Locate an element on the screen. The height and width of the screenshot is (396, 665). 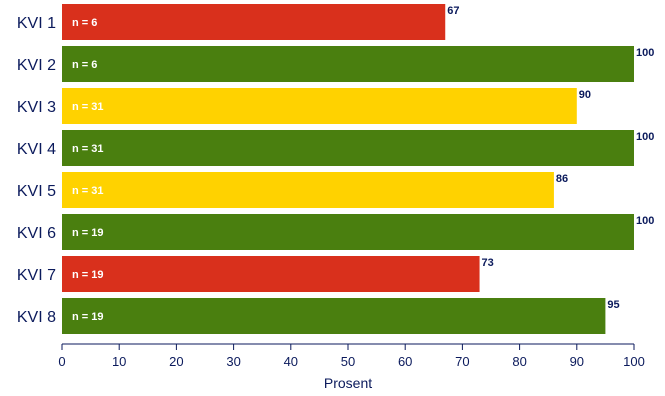
category-label: KVI 1 is located at coordinates (36, 23).